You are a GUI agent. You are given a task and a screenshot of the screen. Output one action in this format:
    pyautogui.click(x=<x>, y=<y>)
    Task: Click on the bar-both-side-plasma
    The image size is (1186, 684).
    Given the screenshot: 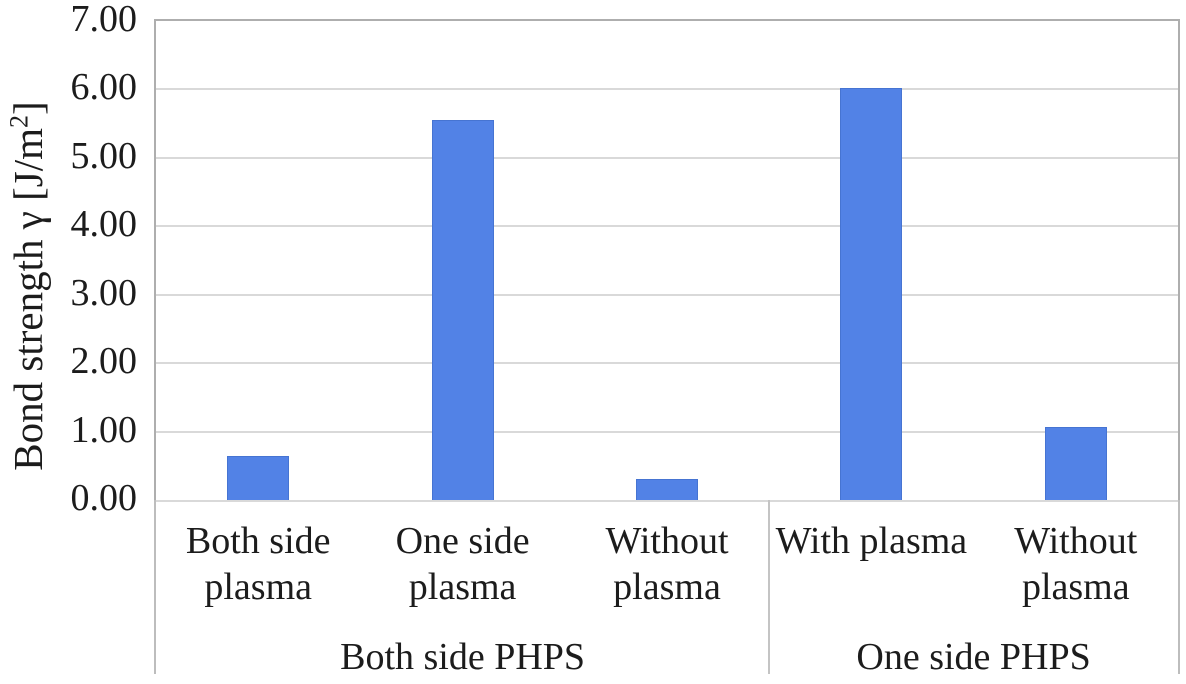 What is the action you would take?
    pyautogui.click(x=258, y=477)
    